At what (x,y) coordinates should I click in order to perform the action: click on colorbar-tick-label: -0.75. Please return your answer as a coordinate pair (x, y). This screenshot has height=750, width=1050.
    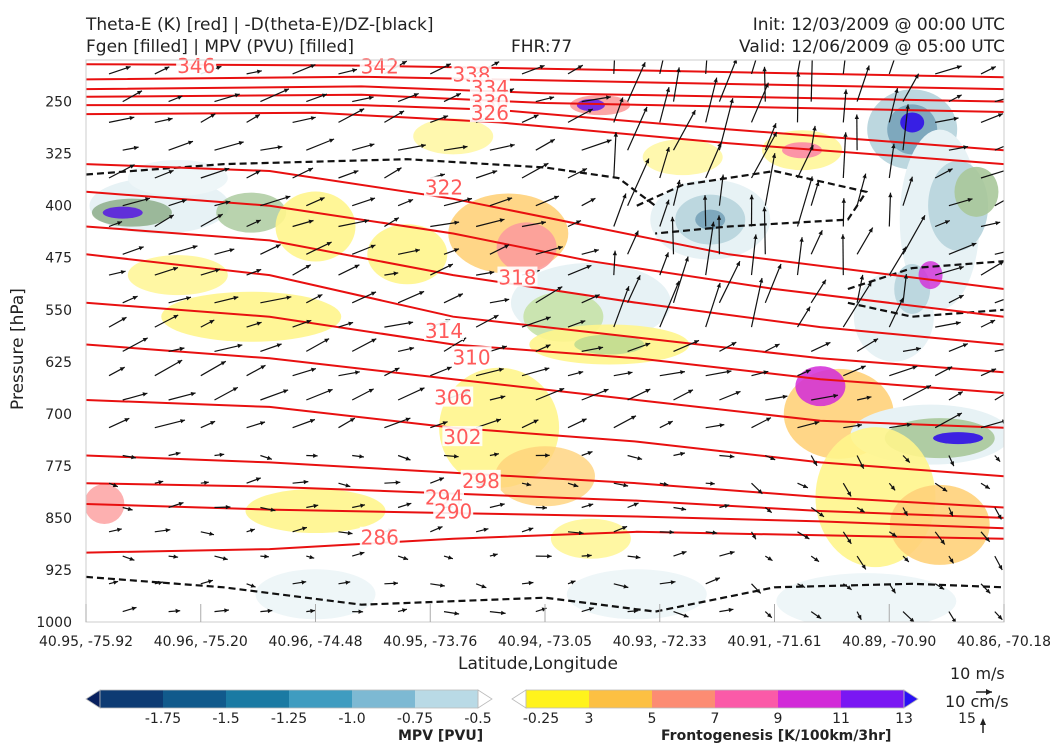
    Looking at the image, I should click on (415, 719).